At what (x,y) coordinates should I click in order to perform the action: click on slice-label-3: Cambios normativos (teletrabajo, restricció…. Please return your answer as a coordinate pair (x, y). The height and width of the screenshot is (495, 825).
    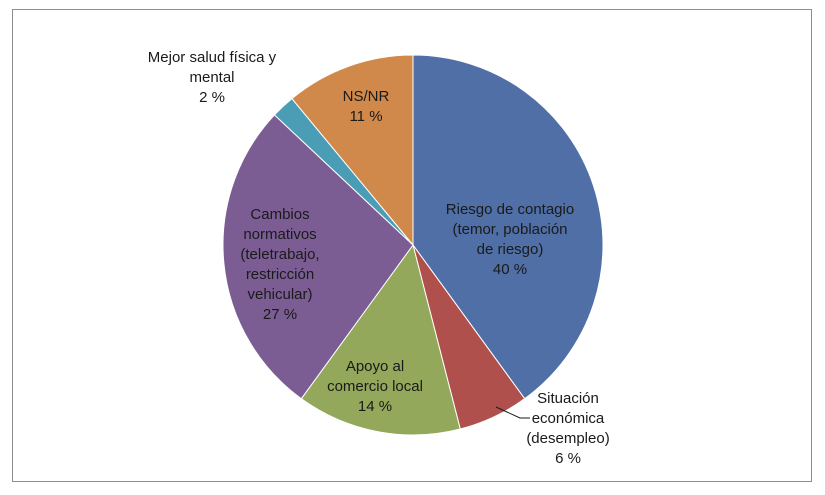
    Looking at the image, I should click on (279, 264).